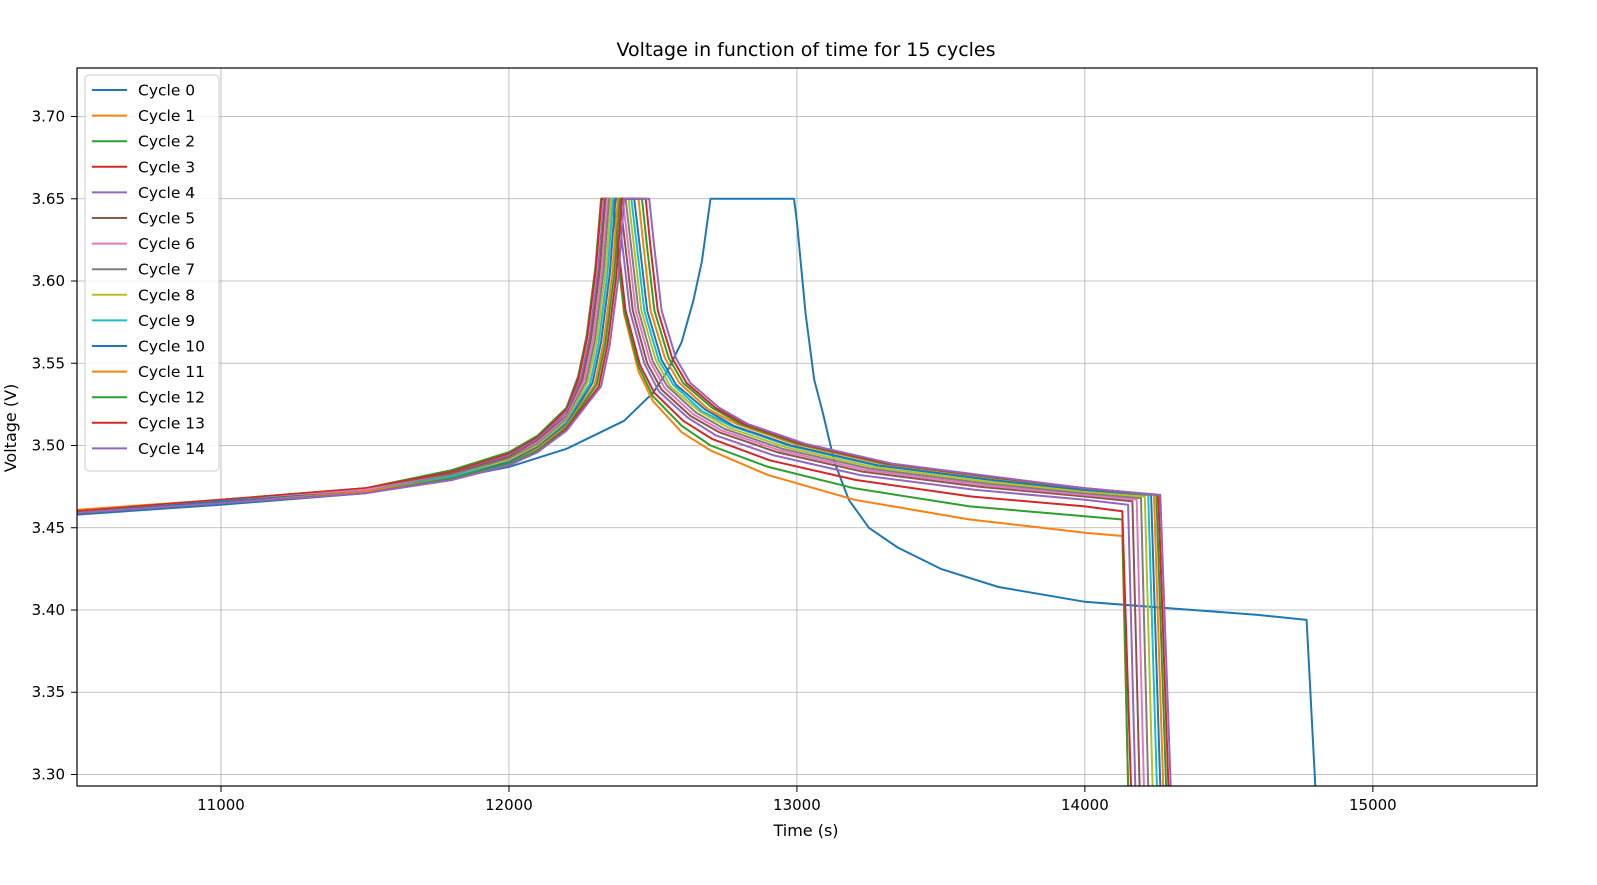 This screenshot has height=885, width=1597. I want to click on x-tick-label: 13000, so click(797, 805).